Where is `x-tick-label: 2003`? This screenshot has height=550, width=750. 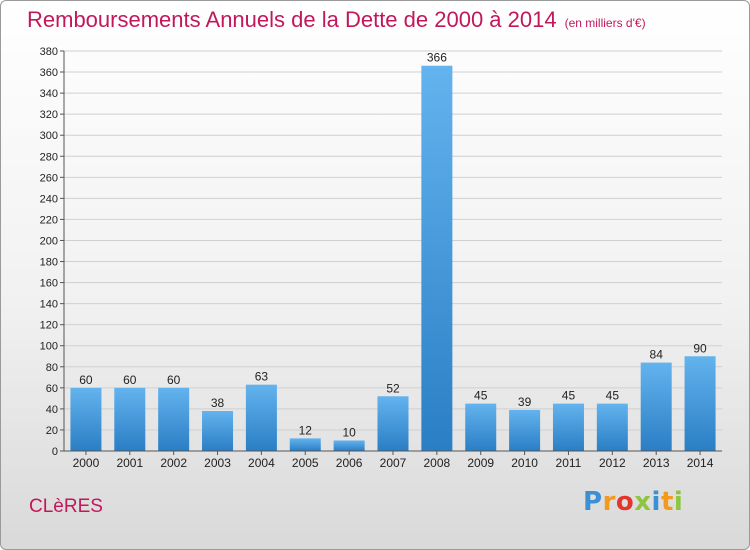
x-tick-label: 2003 is located at coordinates (217, 463).